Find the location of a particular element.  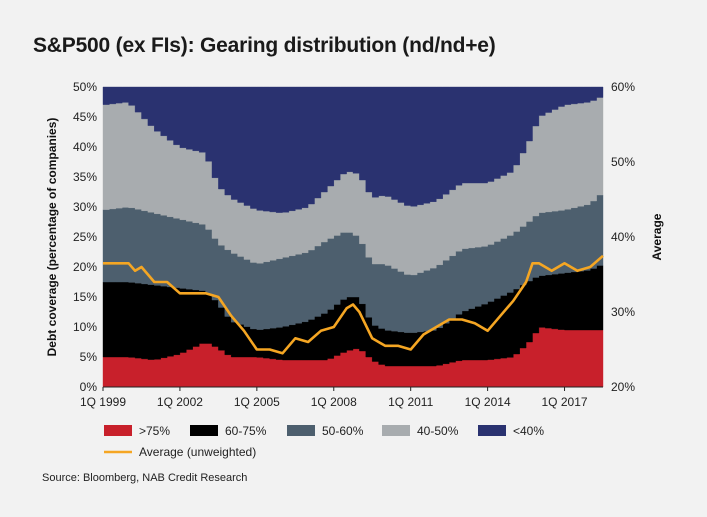

y2-tick-label: 30% is located at coordinates (623, 312).